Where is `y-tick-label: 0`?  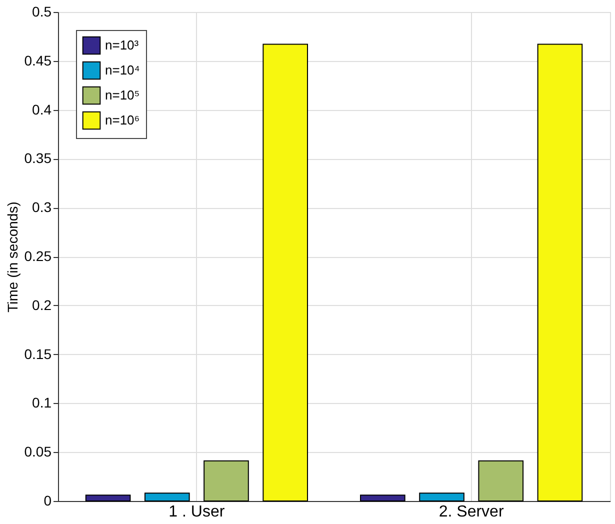
y-tick-label: 0 is located at coordinates (48, 500).